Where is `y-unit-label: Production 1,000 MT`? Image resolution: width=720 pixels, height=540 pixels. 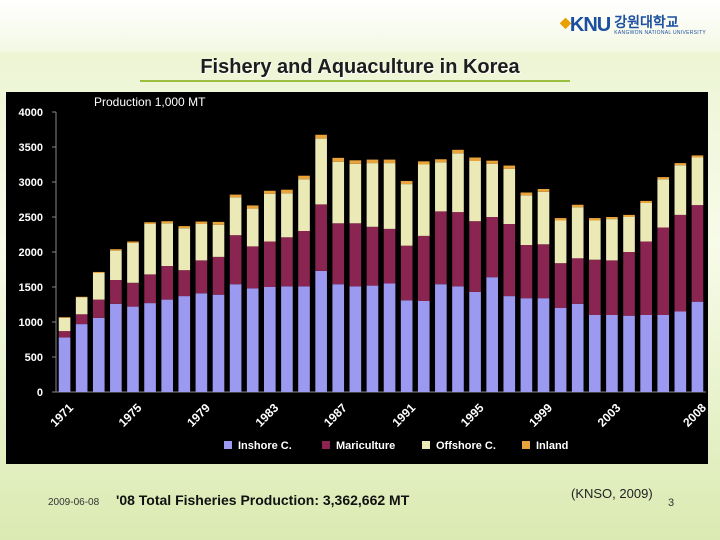 y-unit-label: Production 1,000 MT is located at coordinates (150, 102).